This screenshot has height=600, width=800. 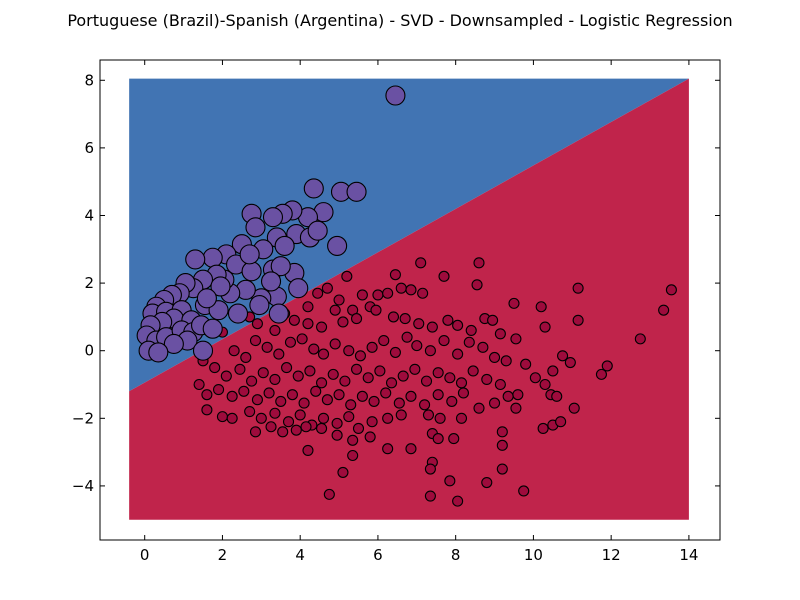 What do you see at coordinates (378, 555) in the screenshot?
I see `x-tick-label: 6` at bounding box center [378, 555].